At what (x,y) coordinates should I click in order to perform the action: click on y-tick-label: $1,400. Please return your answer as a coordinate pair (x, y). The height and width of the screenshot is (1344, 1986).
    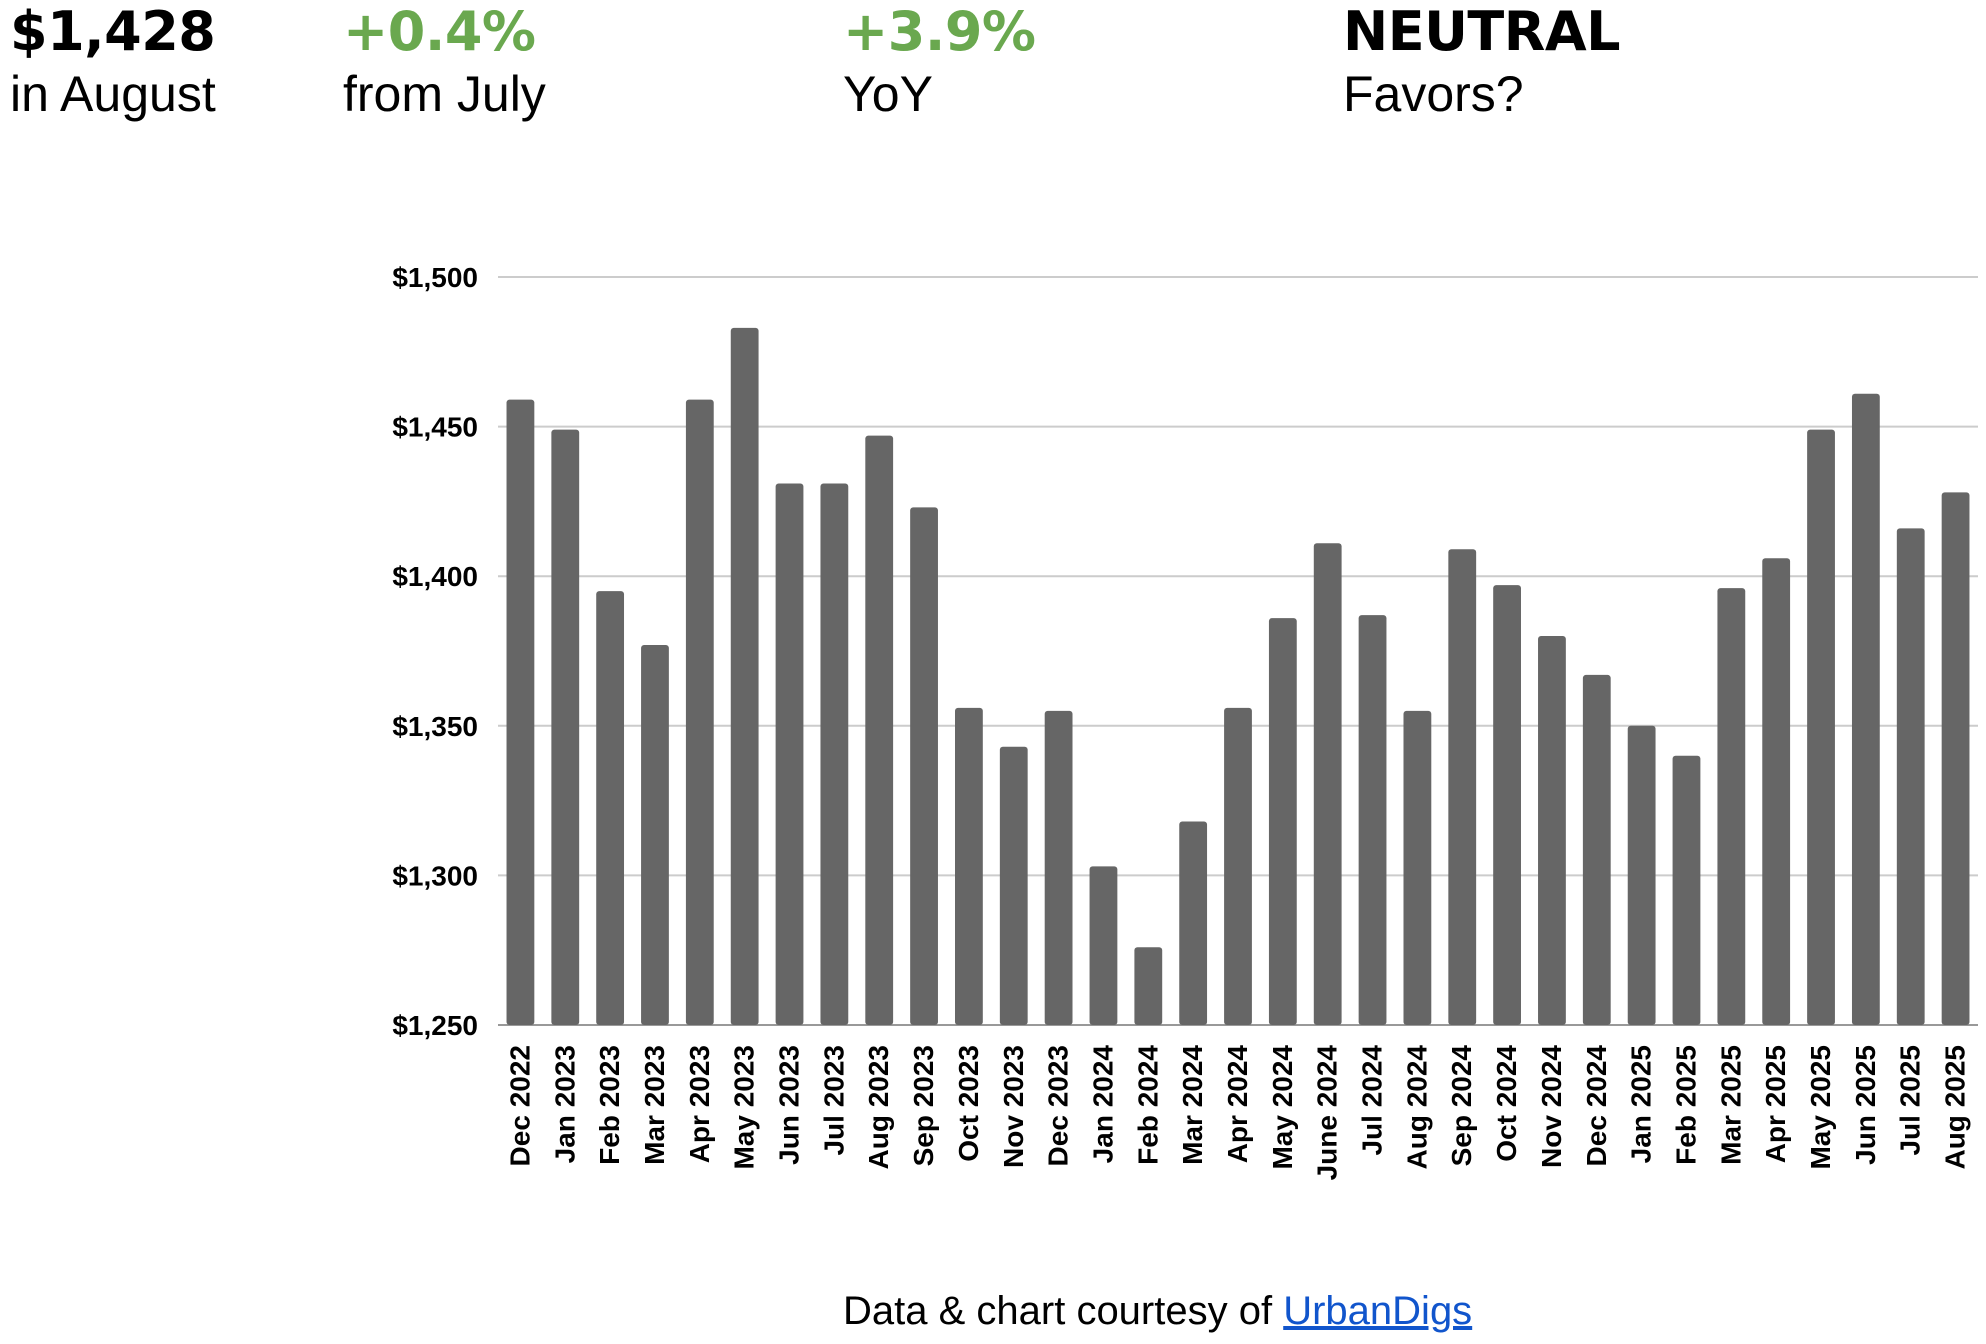
    Looking at the image, I should click on (435, 576).